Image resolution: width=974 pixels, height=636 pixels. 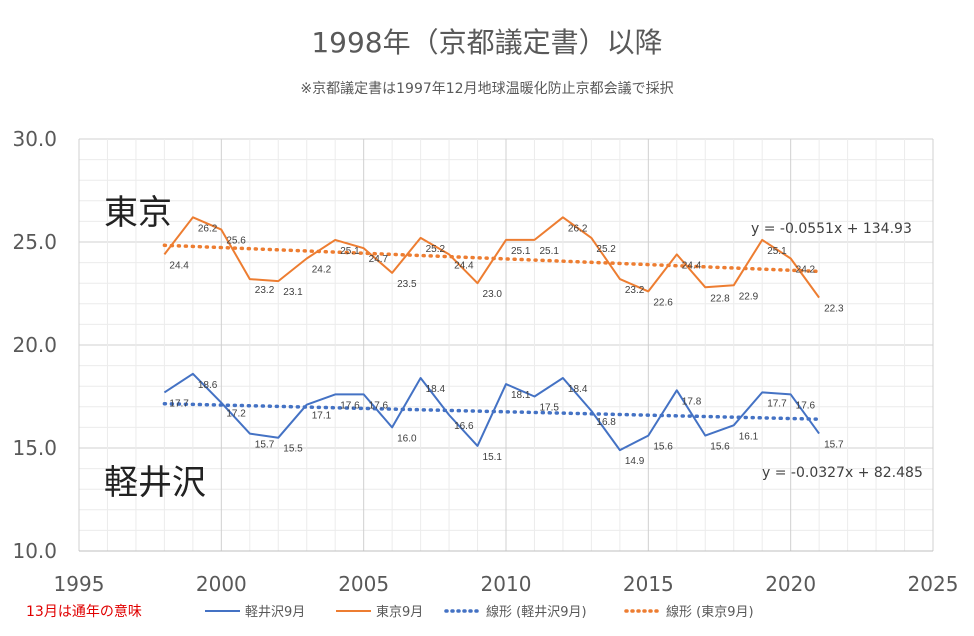 I want to click on data-label: 16.1, so click(x=749, y=436).